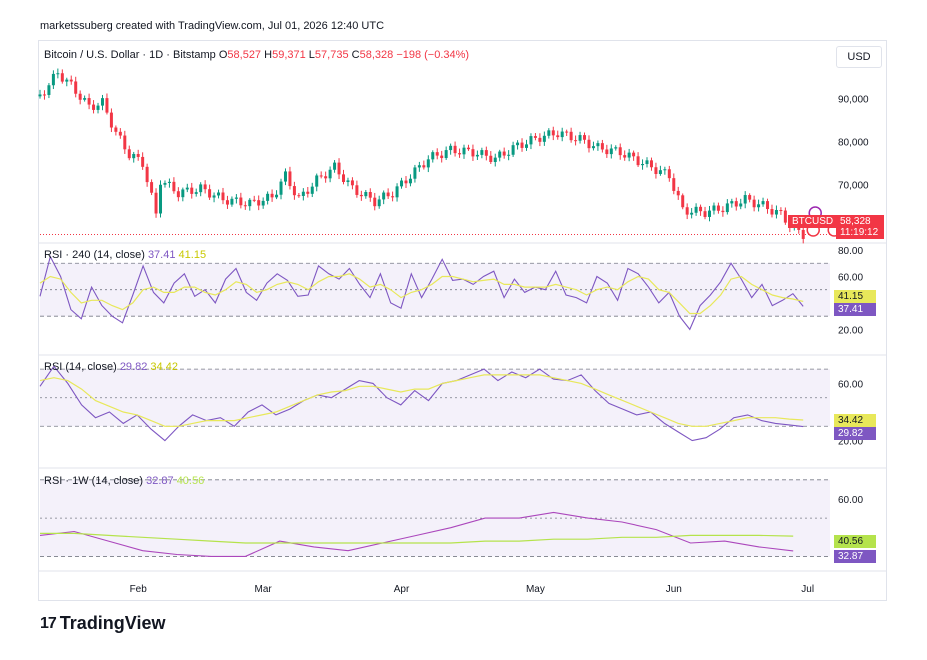 This screenshot has height=660, width=927. Describe the element at coordinates (125, 255) in the screenshot. I see `rsi240-legend: RSI · 240 (14, close) 37.41 41.15` at that location.